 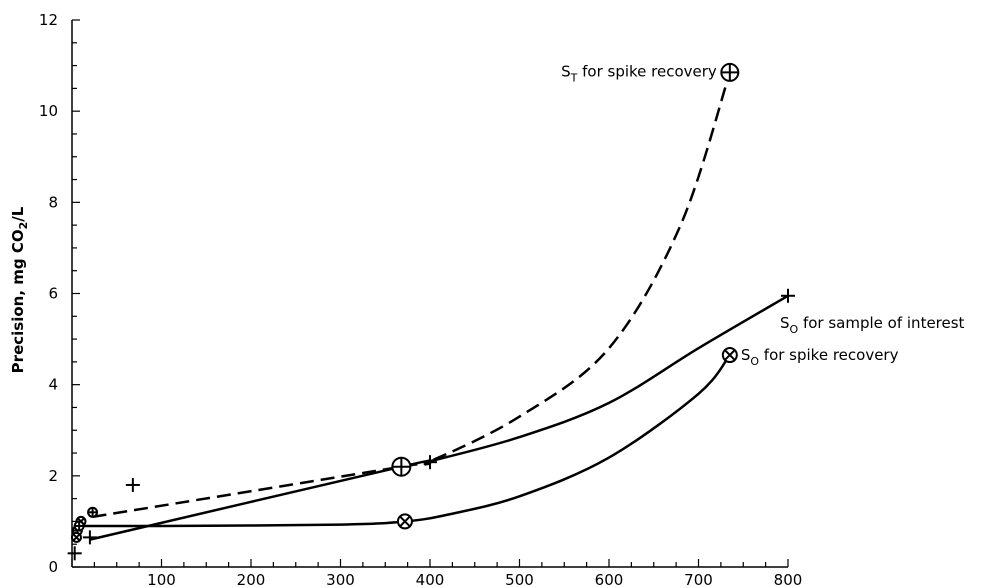 I want to click on y-axis-label: Precision, mg CO2/L, so click(x=19, y=289).